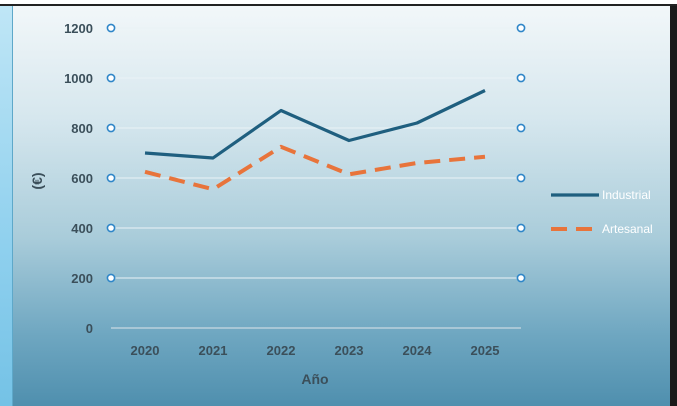  What do you see at coordinates (78, 78) in the screenshot?
I see `y-tick-label: 1000` at bounding box center [78, 78].